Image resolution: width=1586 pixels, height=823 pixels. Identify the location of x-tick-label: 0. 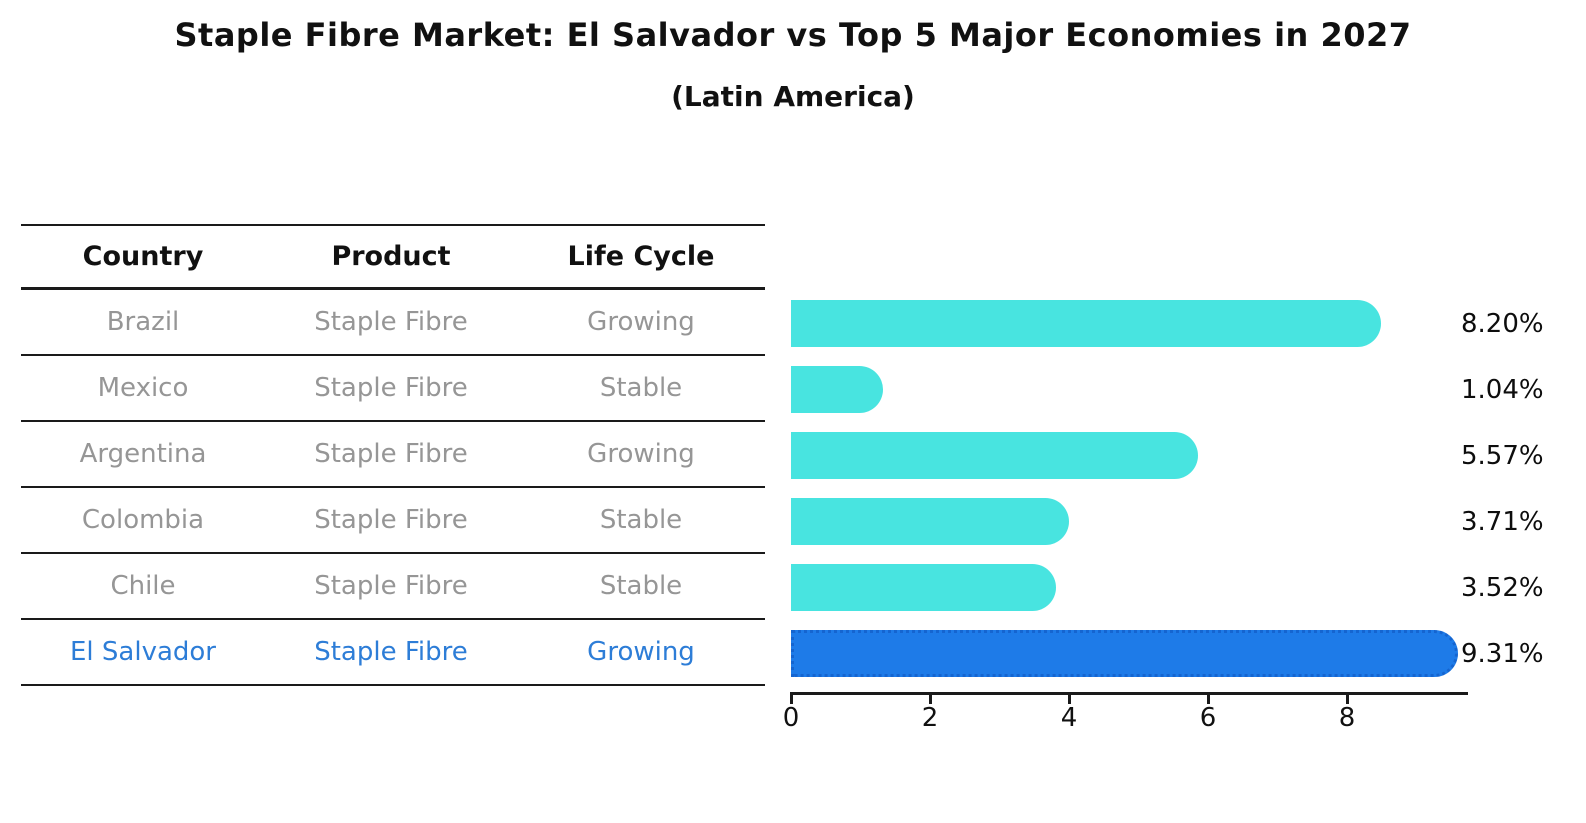
(791, 718).